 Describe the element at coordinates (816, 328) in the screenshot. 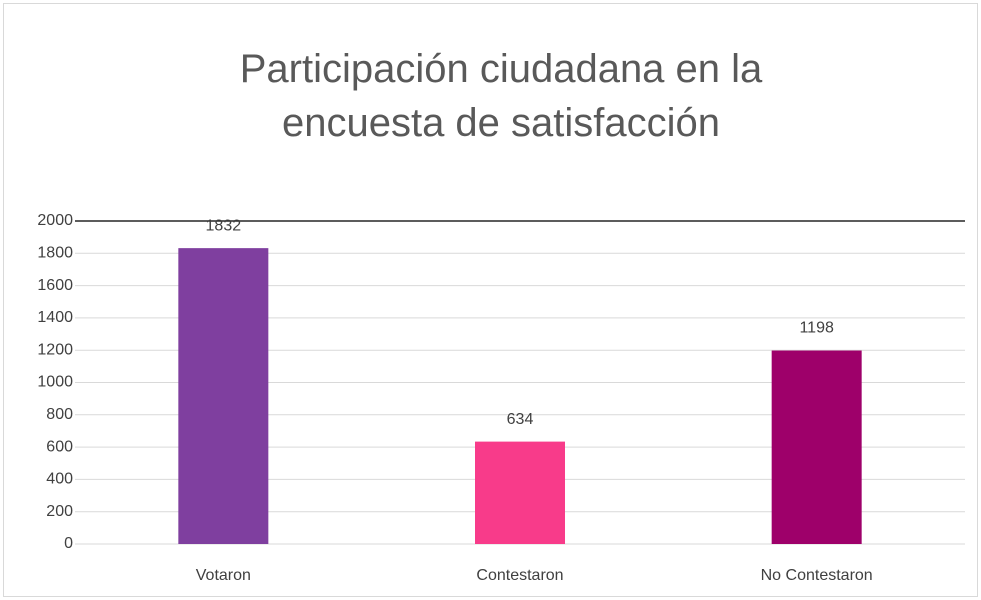

I see `data-label: 1198` at that location.